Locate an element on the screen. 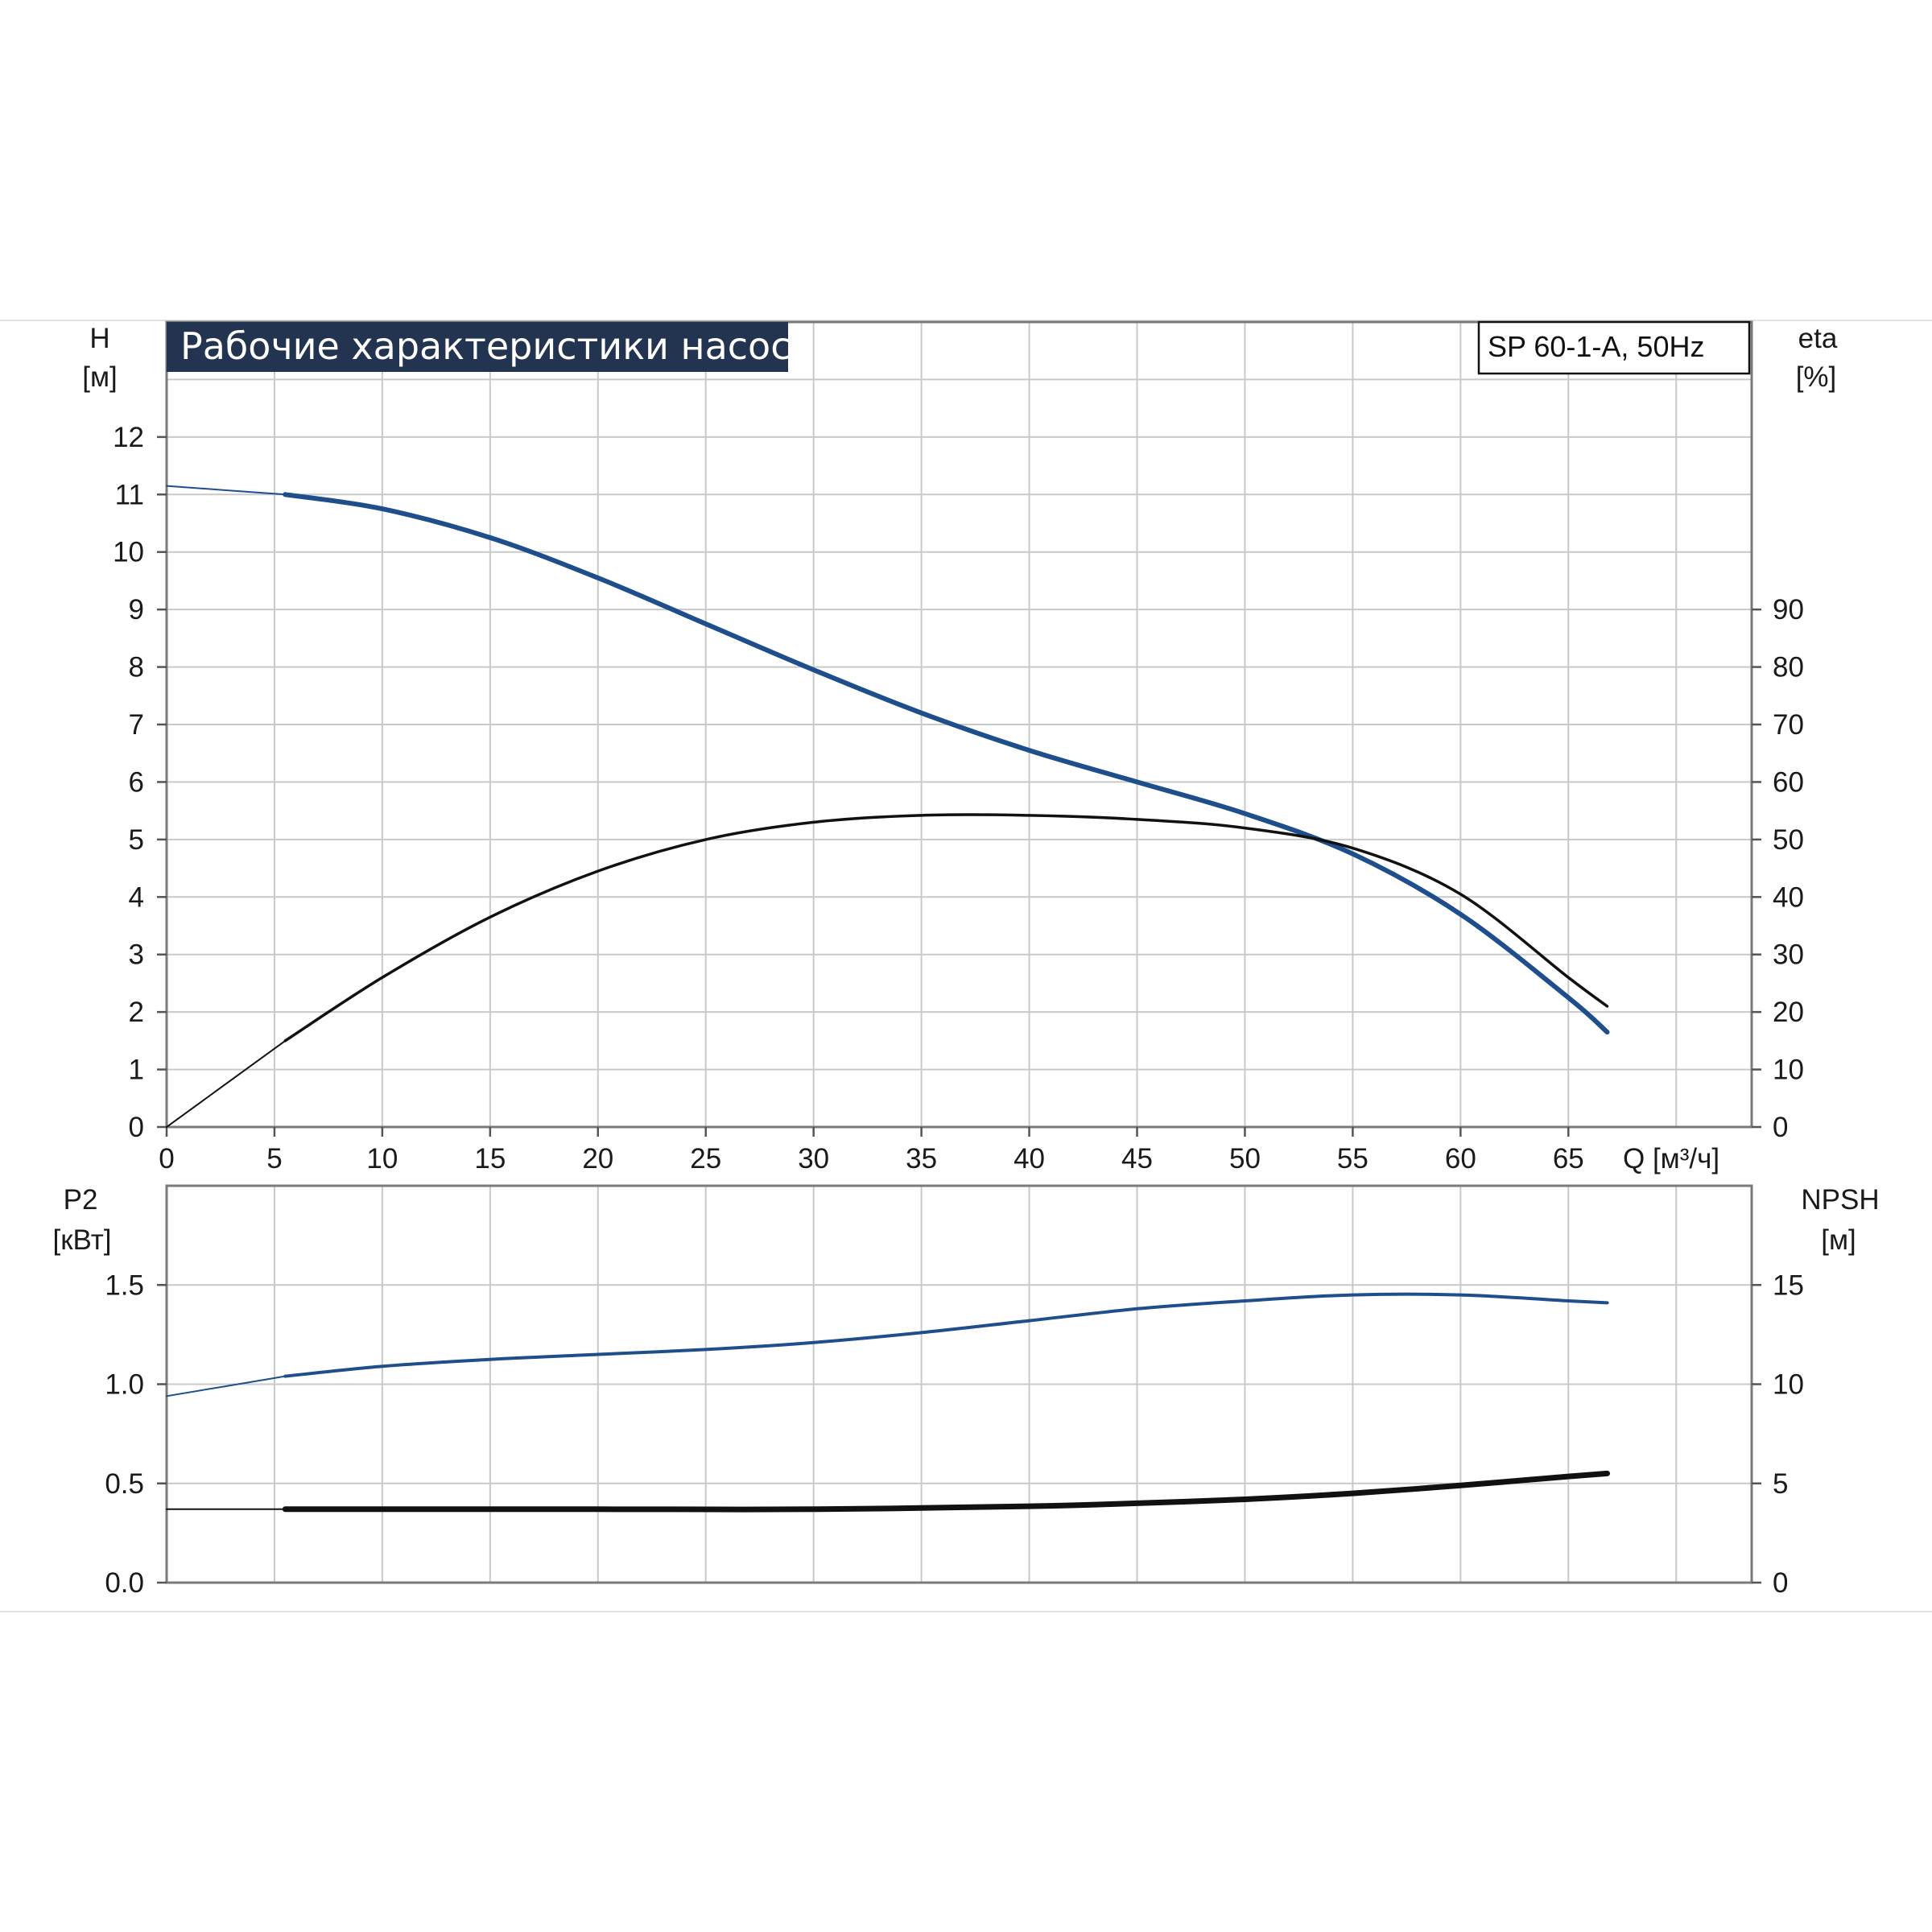 This screenshot has height=1932, width=1932. efficiency-curve-leading is located at coordinates (226, 1083).